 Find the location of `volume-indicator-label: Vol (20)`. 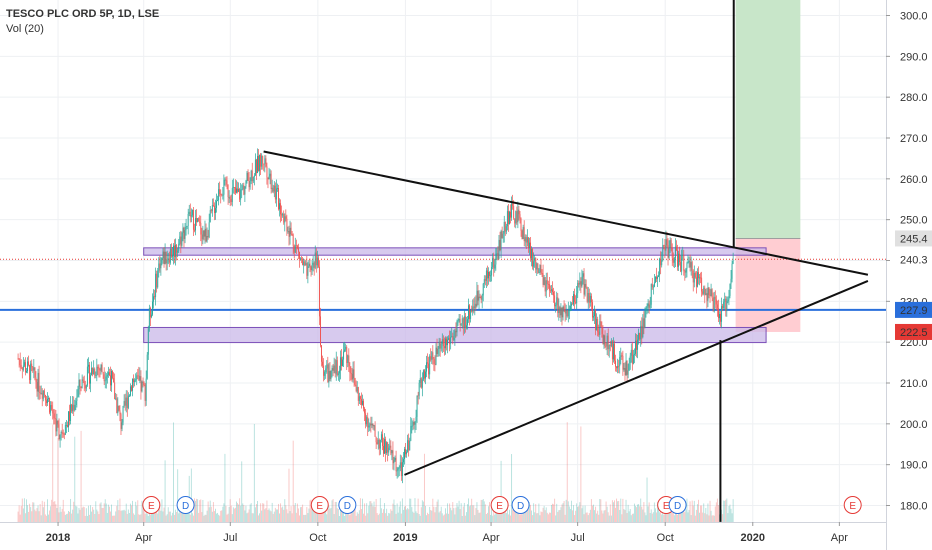

volume-indicator-label: Vol (20) is located at coordinates (25, 29).